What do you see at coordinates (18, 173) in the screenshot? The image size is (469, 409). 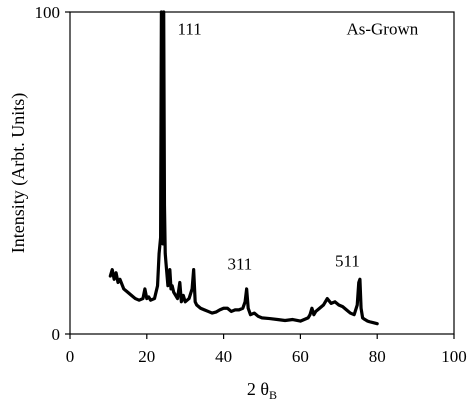 I see `y-axis-title: Intensity (Arbt. Units)` at bounding box center [18, 173].